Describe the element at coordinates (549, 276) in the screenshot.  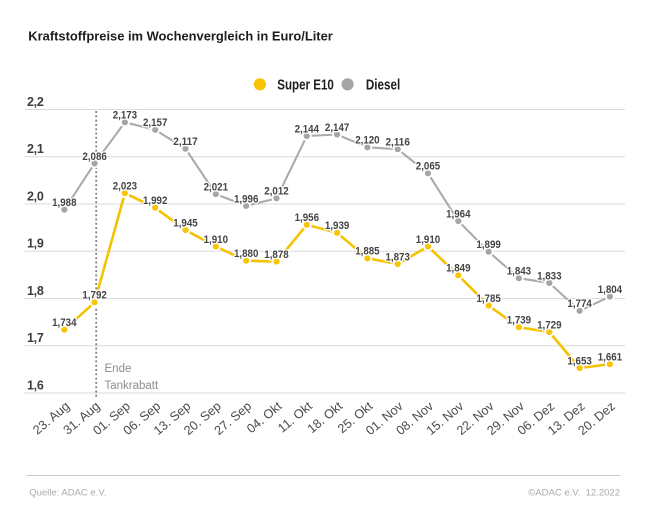
I see `svg-text: 1,833` at that location.